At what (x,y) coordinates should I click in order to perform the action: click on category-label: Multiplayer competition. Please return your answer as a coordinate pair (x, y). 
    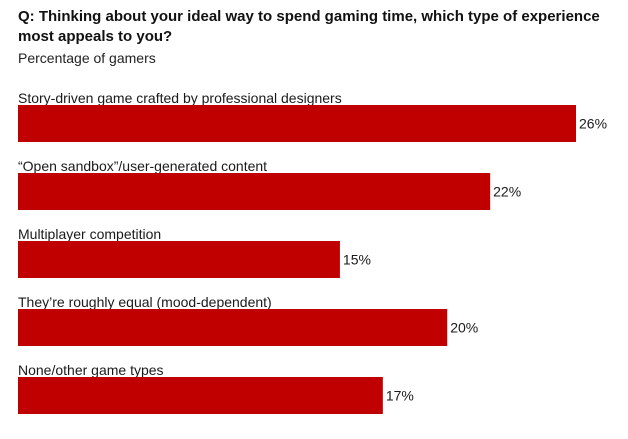
    Looking at the image, I should click on (89, 234).